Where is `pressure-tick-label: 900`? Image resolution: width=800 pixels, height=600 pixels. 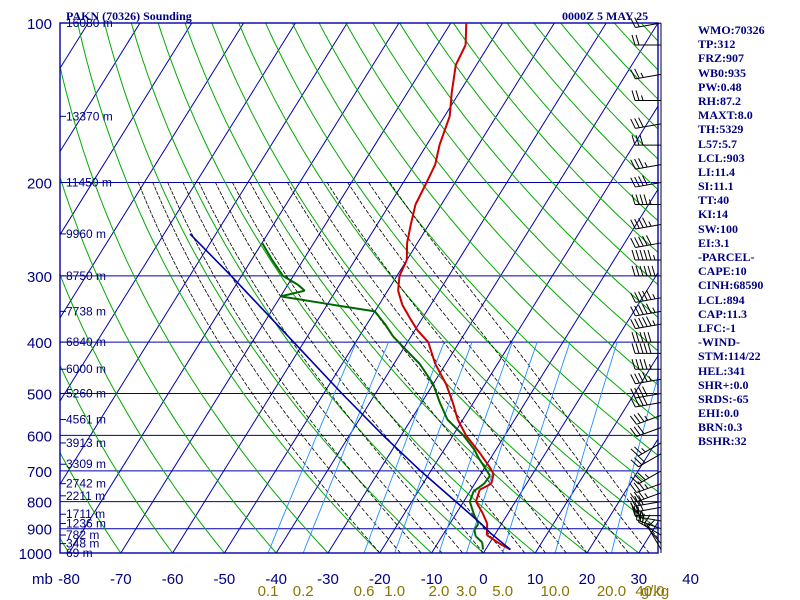
pressure-tick-label: 900 is located at coordinates (39, 530).